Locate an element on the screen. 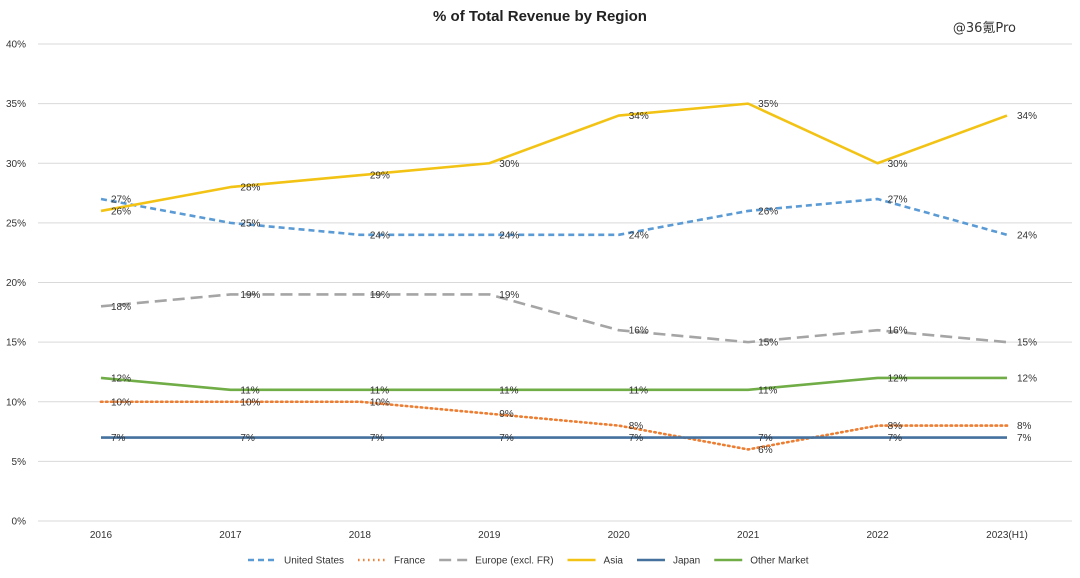 This screenshot has height=578, width=1080. data-label: 18% is located at coordinates (121, 307).